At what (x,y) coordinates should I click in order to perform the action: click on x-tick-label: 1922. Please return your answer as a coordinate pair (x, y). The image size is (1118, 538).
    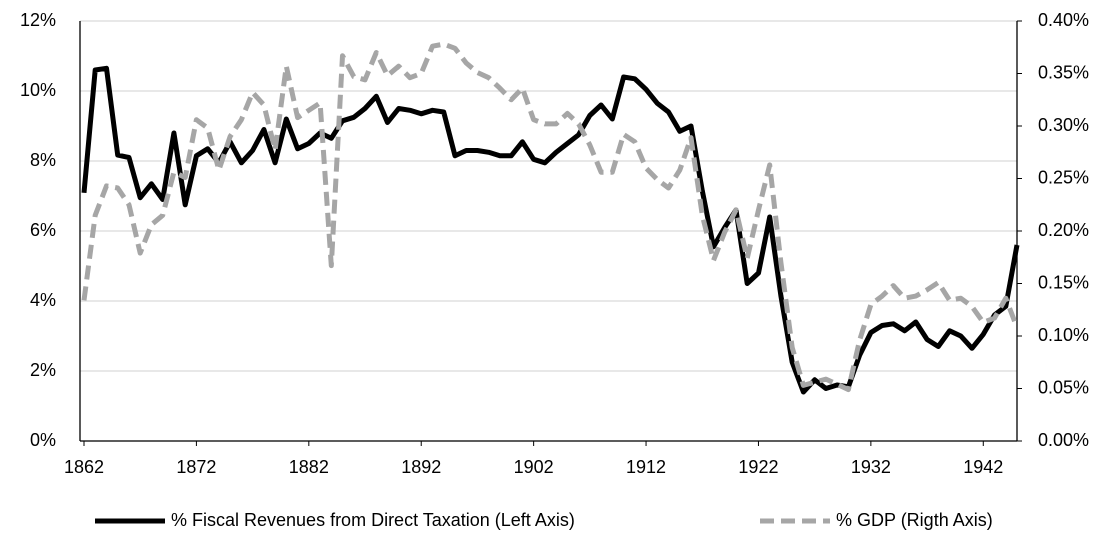
    Looking at the image, I should click on (758, 467).